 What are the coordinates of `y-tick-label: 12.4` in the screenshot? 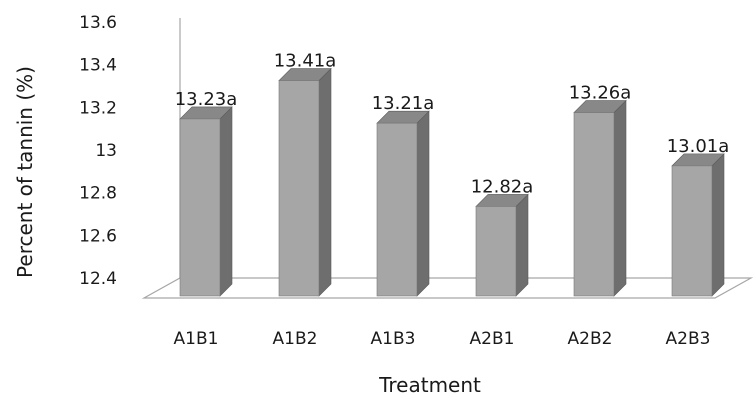 It's located at (98, 279).